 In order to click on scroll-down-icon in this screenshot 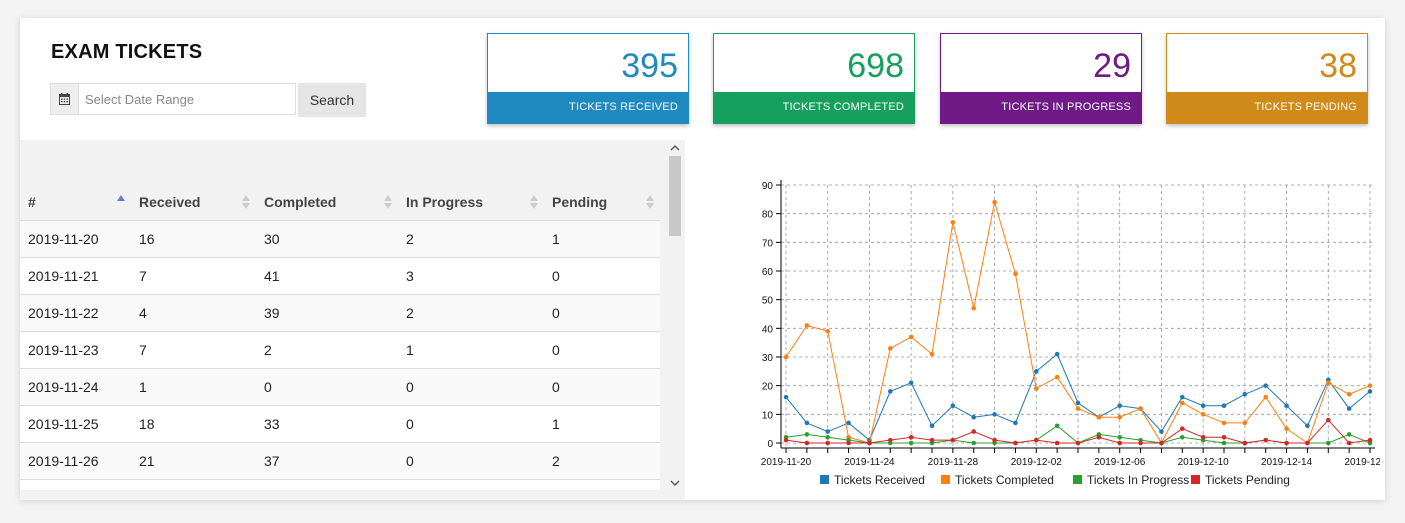, I will do `click(675, 483)`.